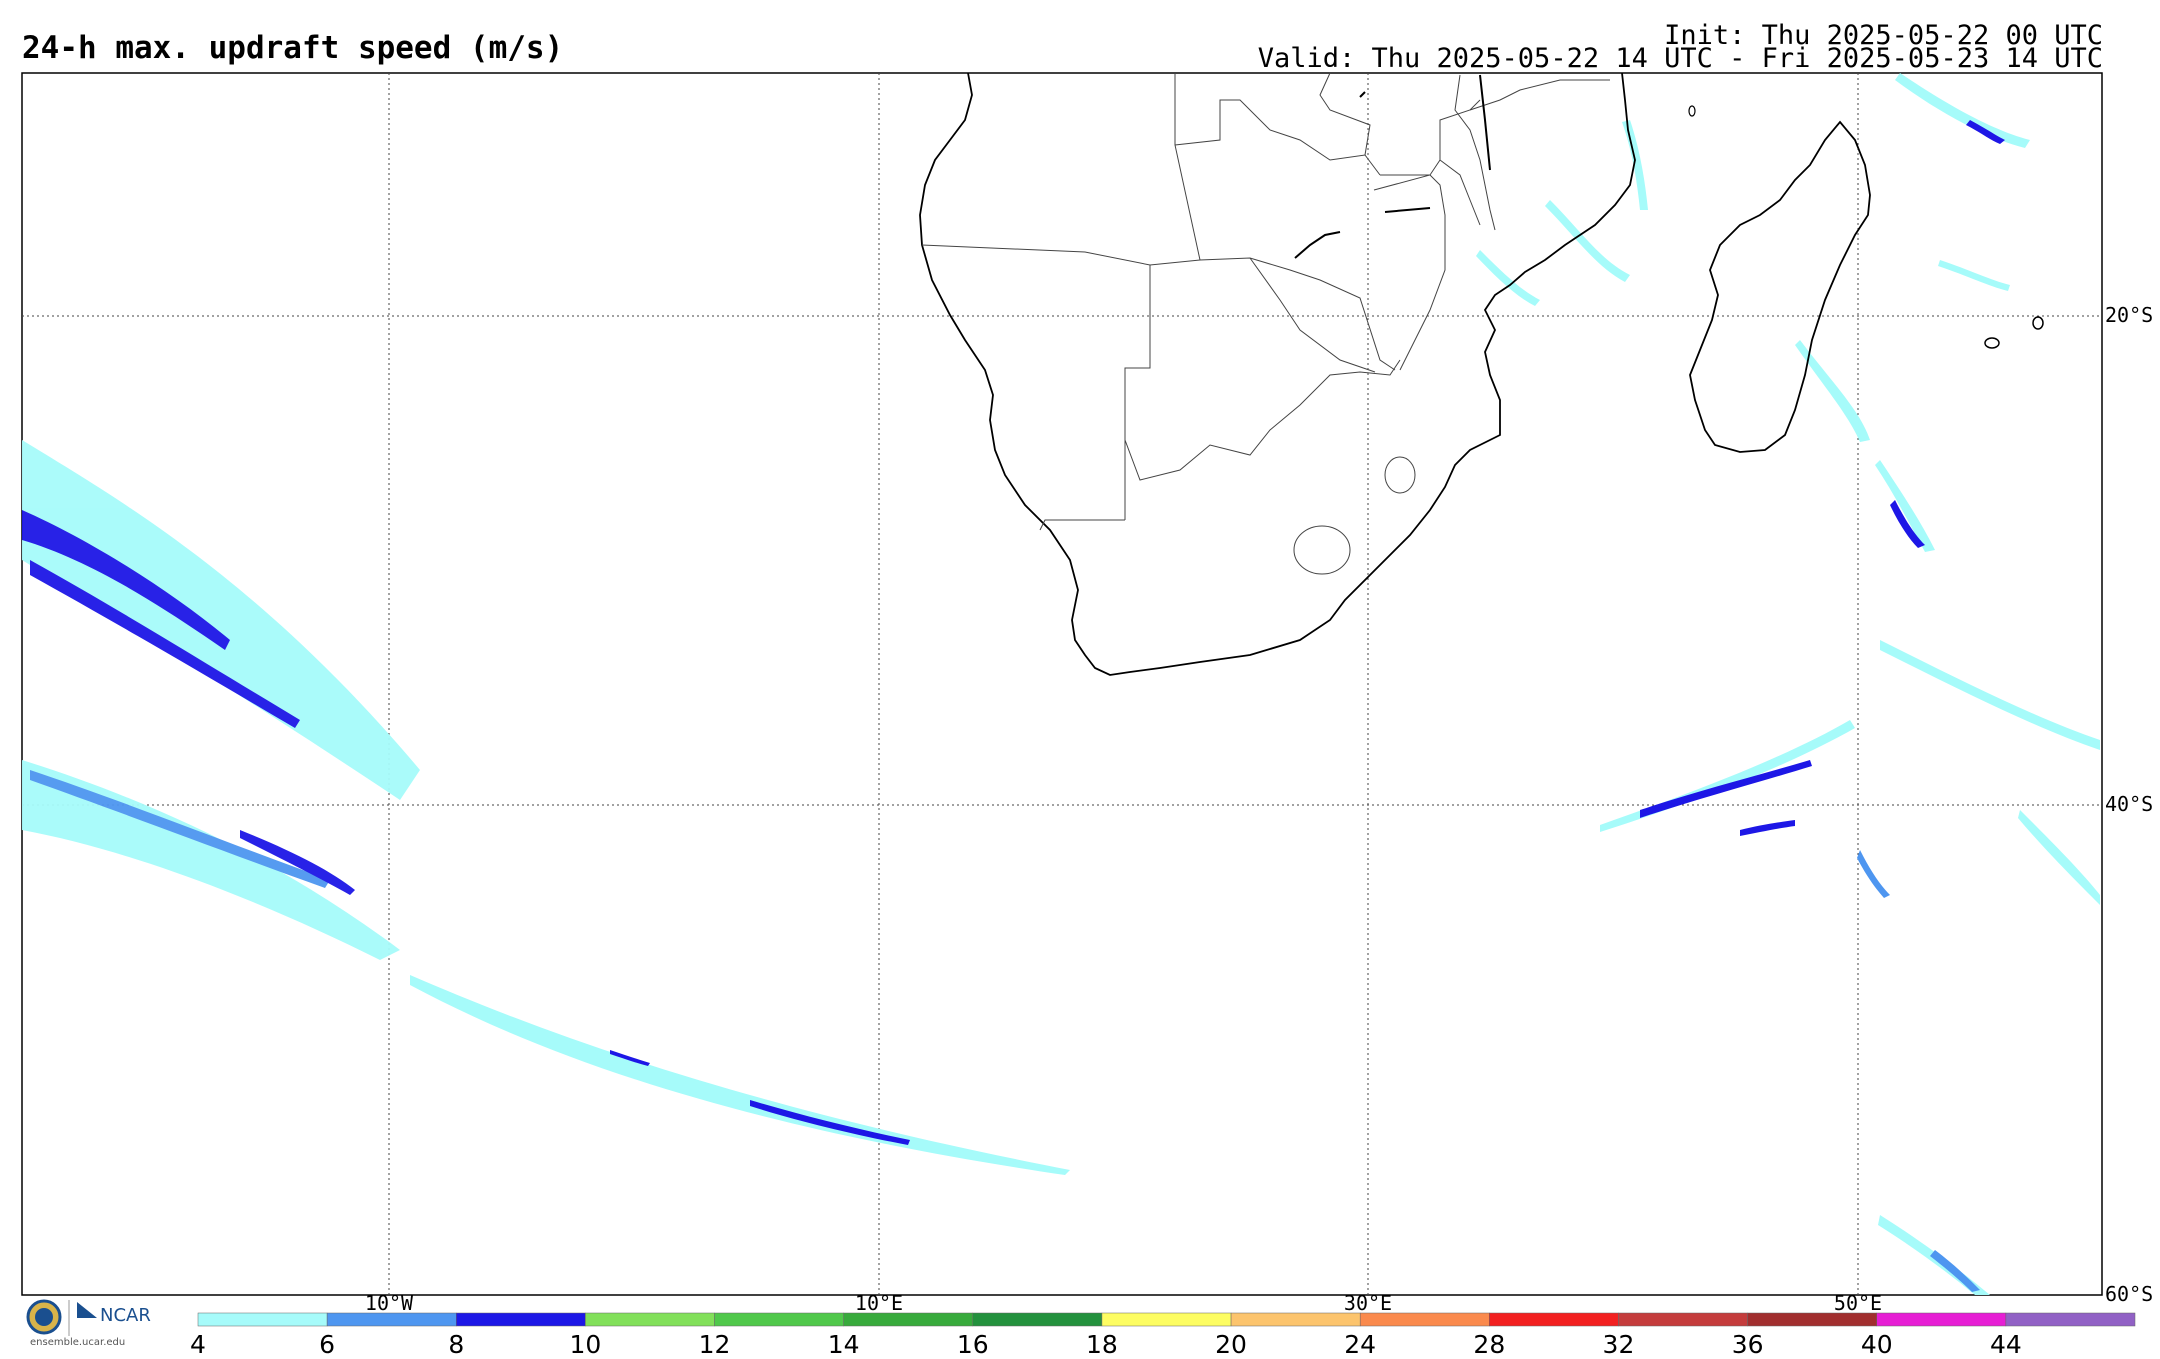  Describe the element at coordinates (585, 1344) in the screenshot. I see `colorbar-tick-label: 10` at that location.